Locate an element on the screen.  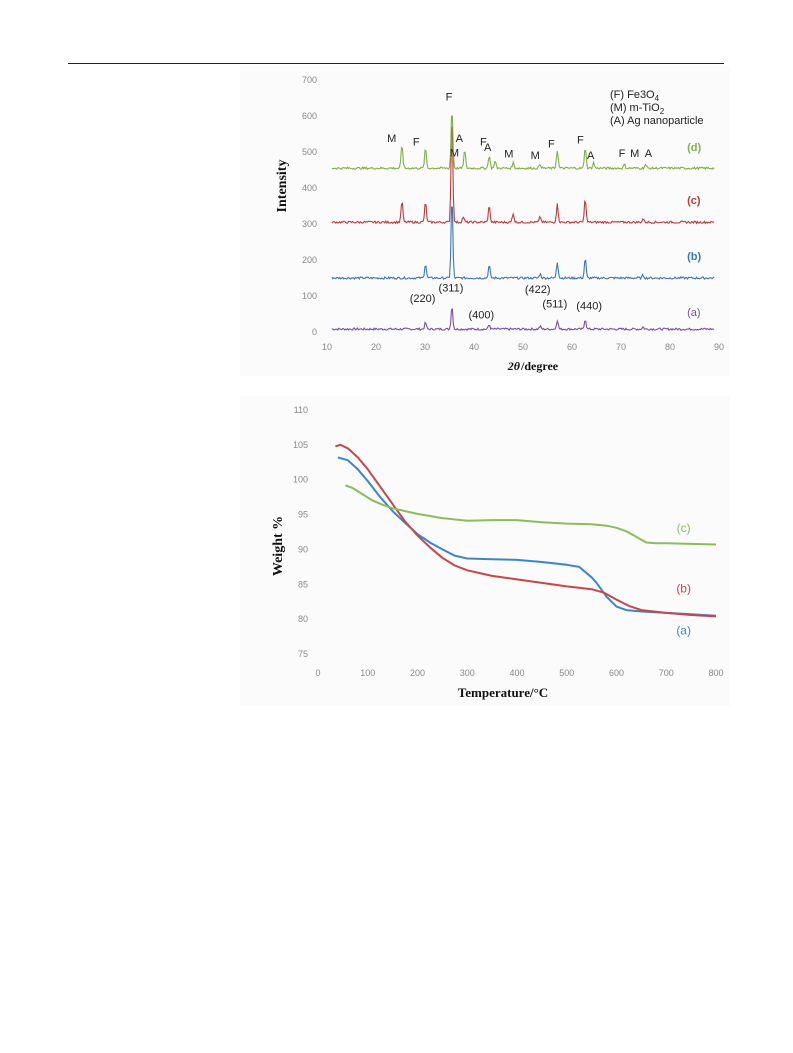
xrd-x-tick-label: 10 is located at coordinates (327, 347).